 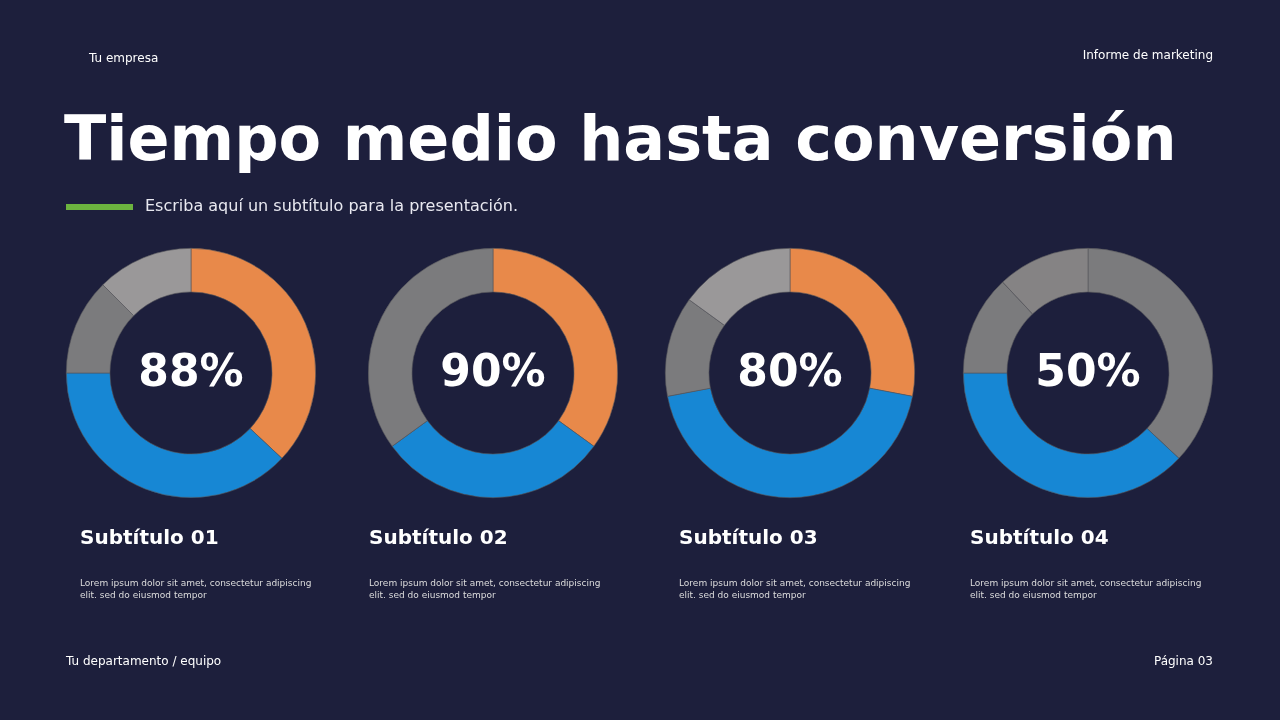 What do you see at coordinates (1039, 537) in the screenshot?
I see `text: Subtítulo 04` at bounding box center [1039, 537].